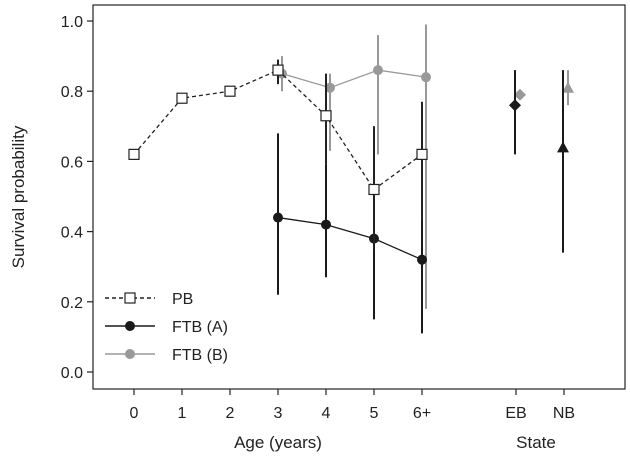 The width and height of the screenshot is (630, 458). I want to click on legend: PB FTB (A) FTB (B), so click(166, 327).